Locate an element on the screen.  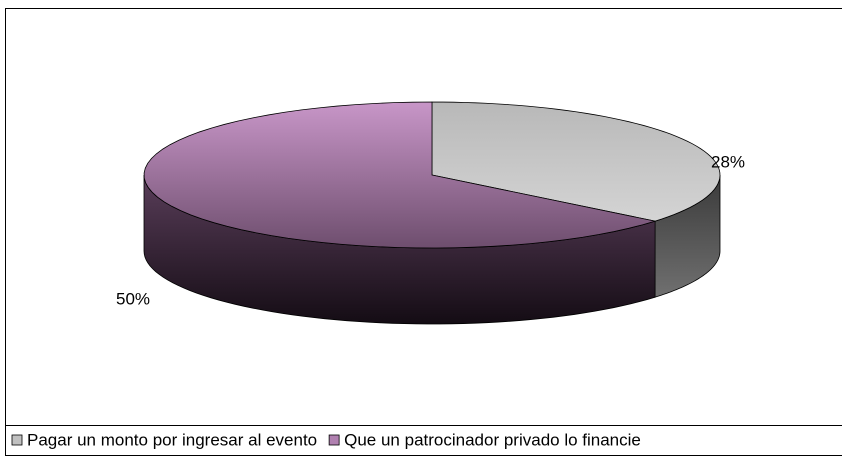
data-label: 50% is located at coordinates (133, 298).